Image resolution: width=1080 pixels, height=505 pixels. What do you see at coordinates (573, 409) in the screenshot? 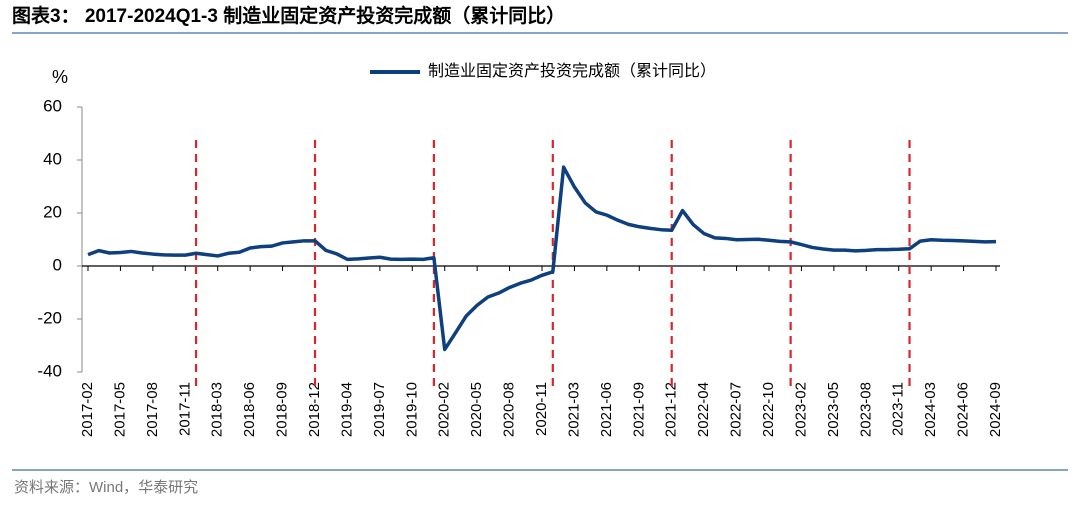
I see `x-tick-label: 2021-03` at bounding box center [573, 409].